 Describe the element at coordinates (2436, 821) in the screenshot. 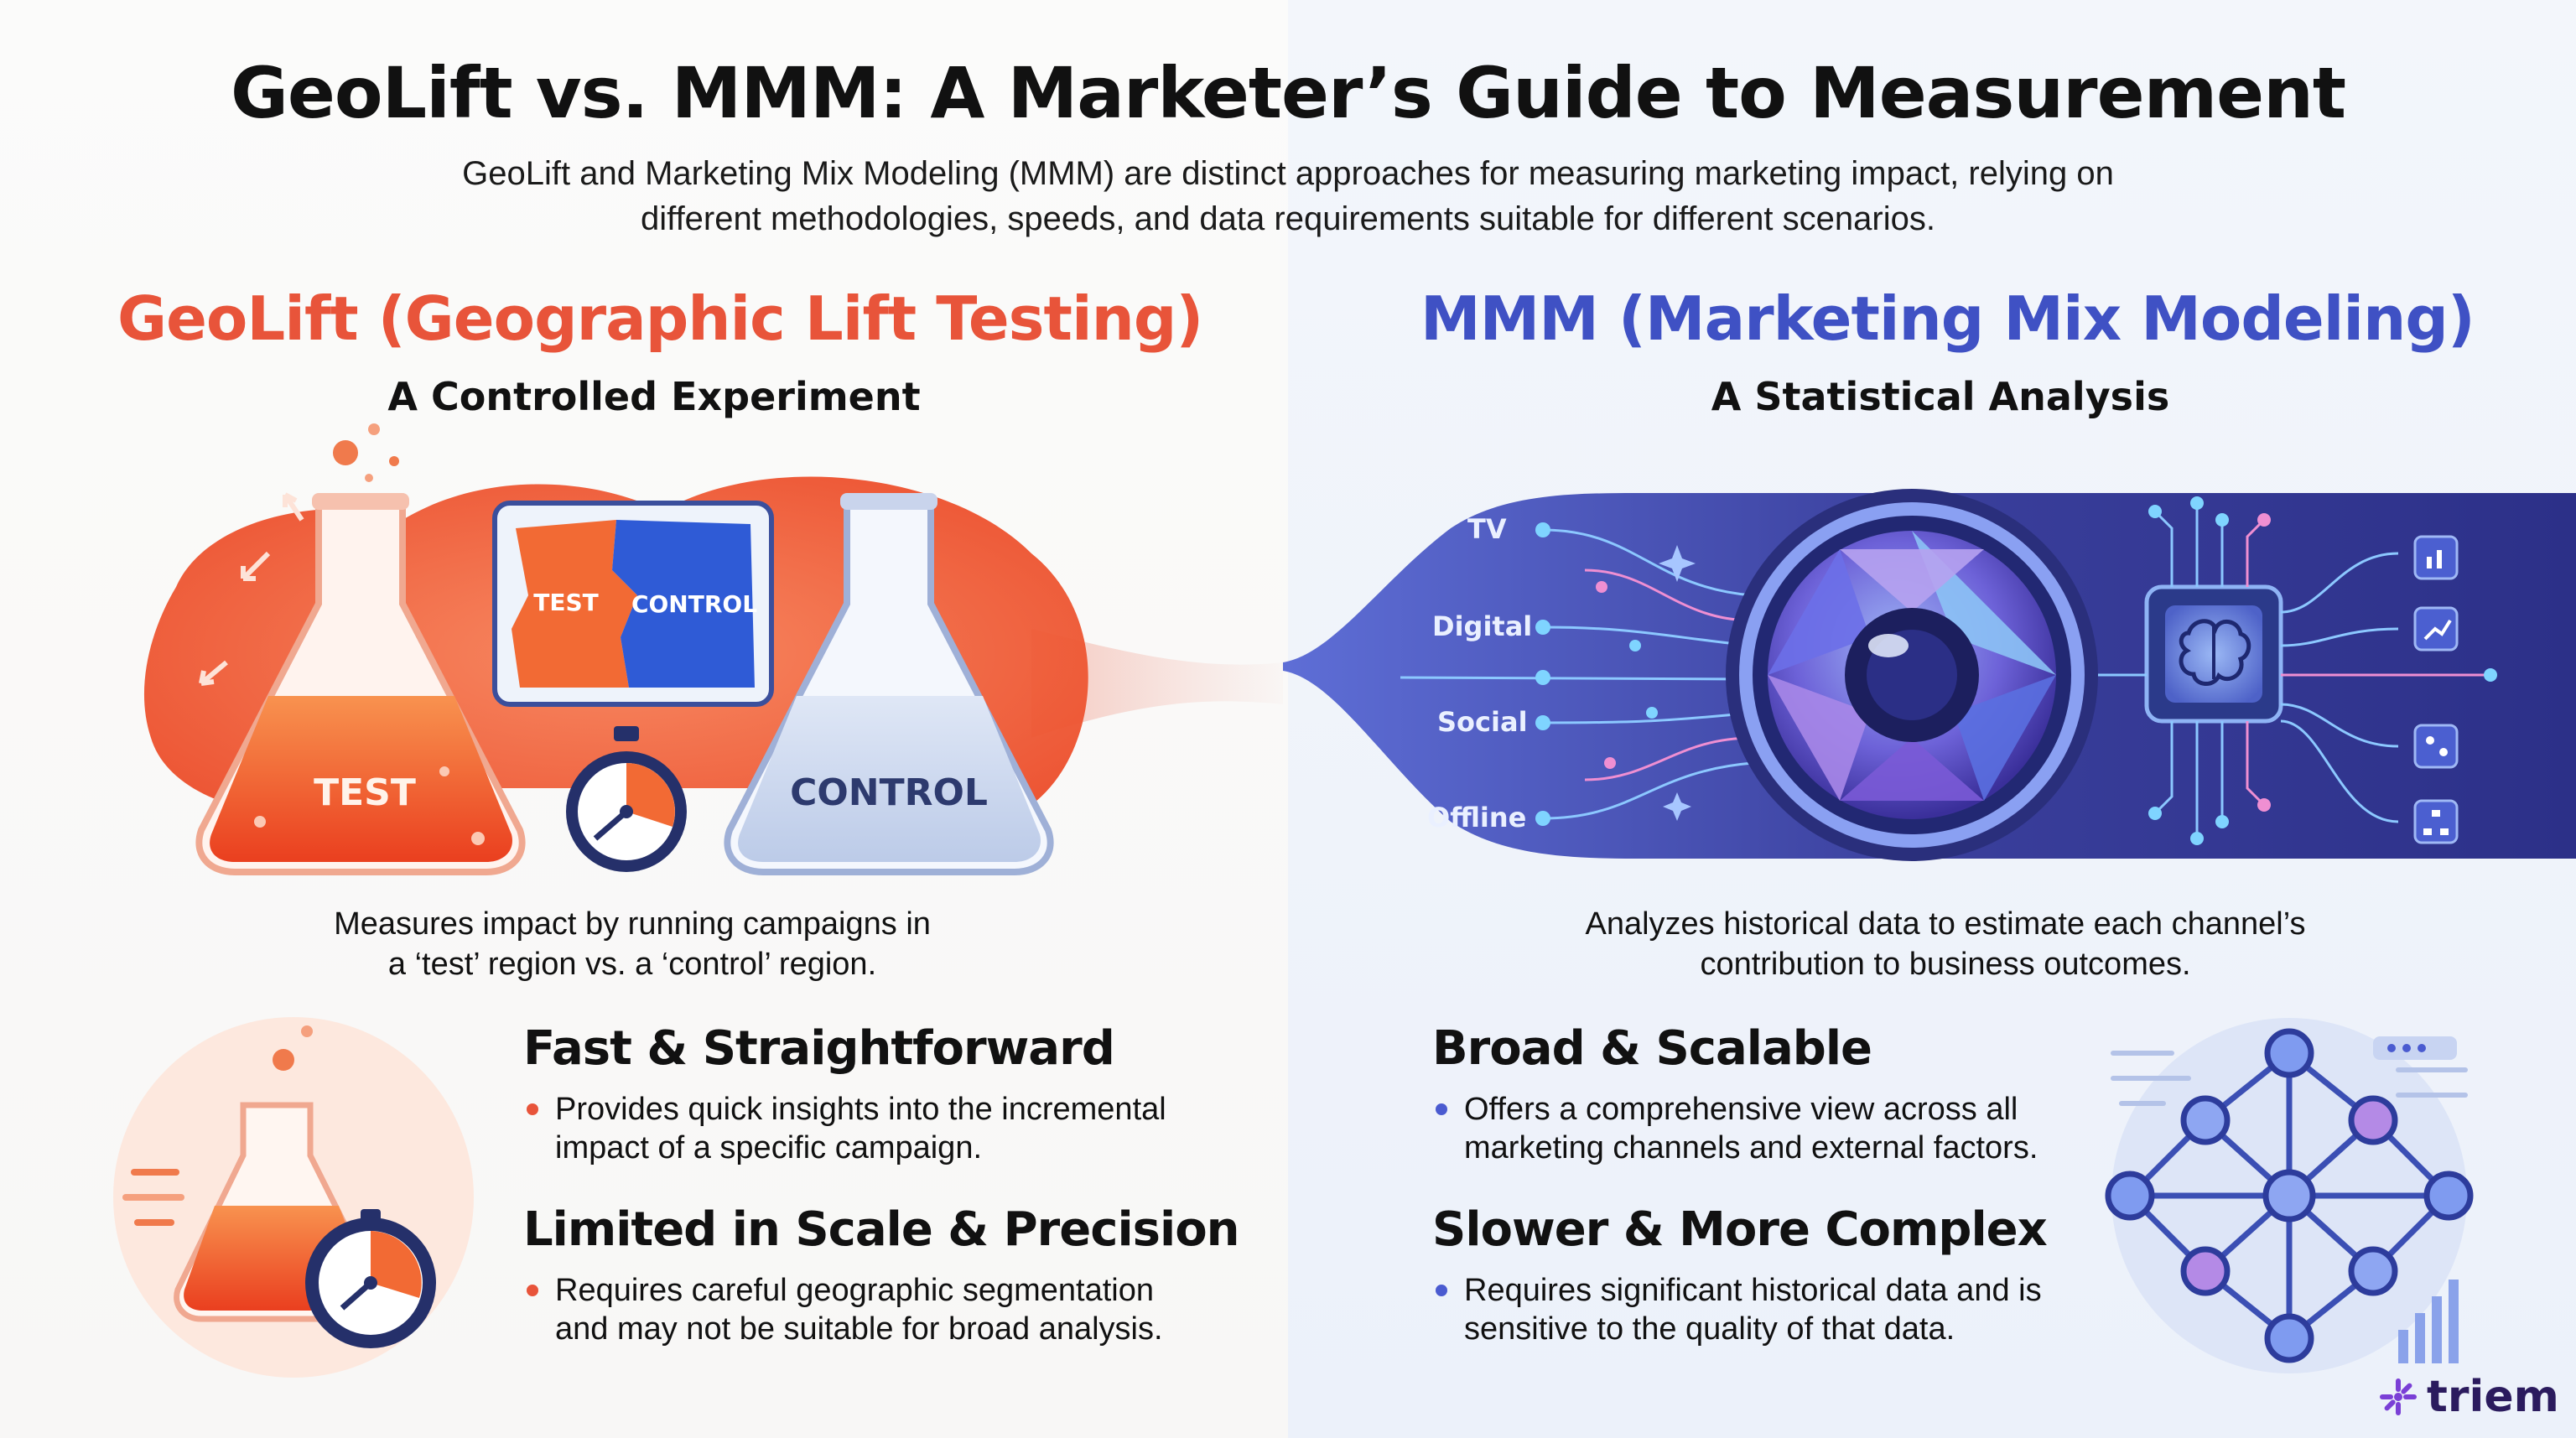

I see `hierarchy-icon` at that location.